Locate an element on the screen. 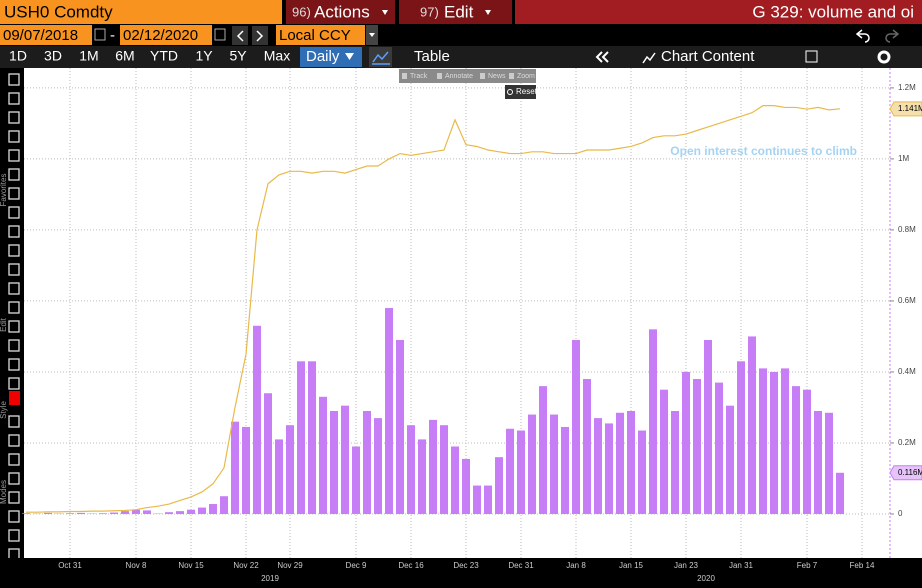 This screenshot has width=922, height=588. x-tick-label: Nov 15 is located at coordinates (191, 565).